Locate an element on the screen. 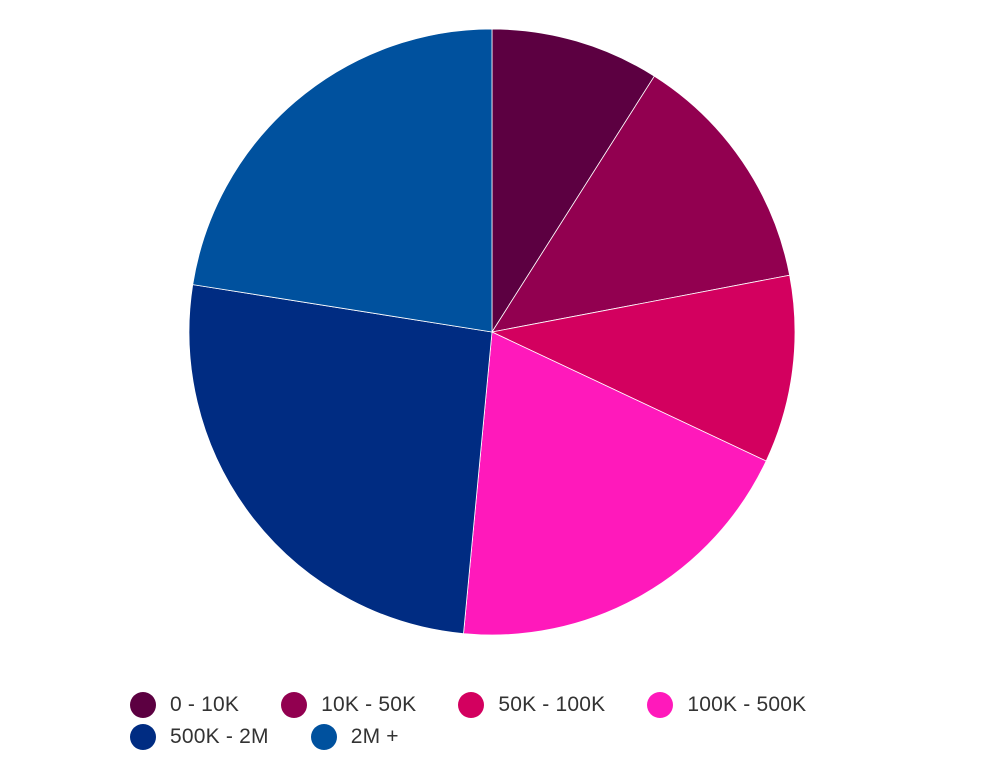 The image size is (1000, 768). legend-label: 500K - 2M is located at coordinates (219, 736).